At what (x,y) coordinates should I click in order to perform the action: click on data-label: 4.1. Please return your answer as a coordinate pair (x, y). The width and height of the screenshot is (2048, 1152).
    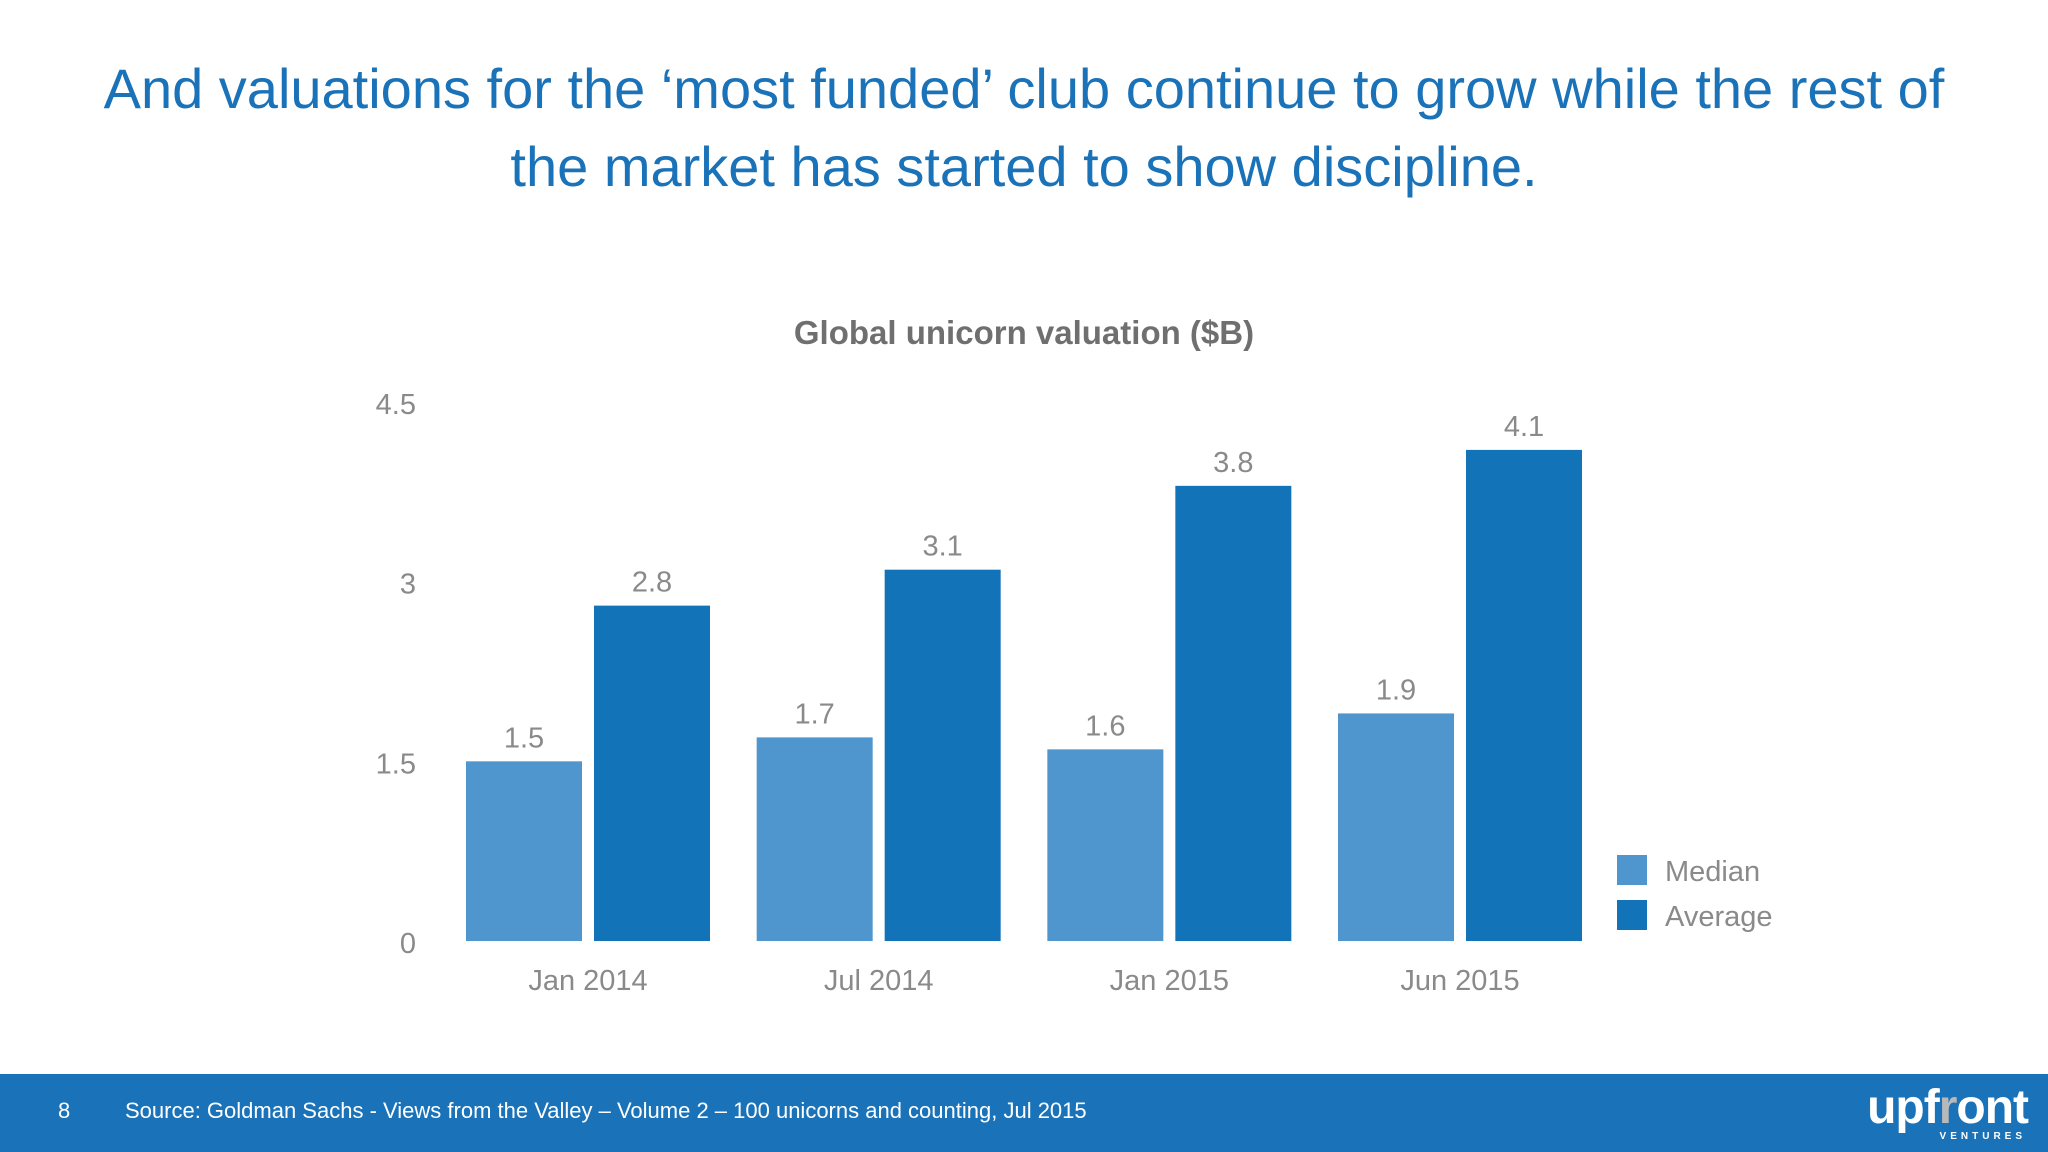
    Looking at the image, I should click on (1524, 427).